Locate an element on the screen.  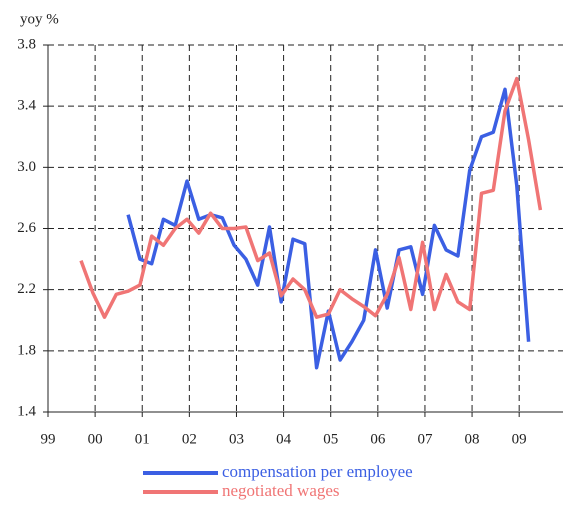
legend-label: compensation per employee is located at coordinates (317, 471).